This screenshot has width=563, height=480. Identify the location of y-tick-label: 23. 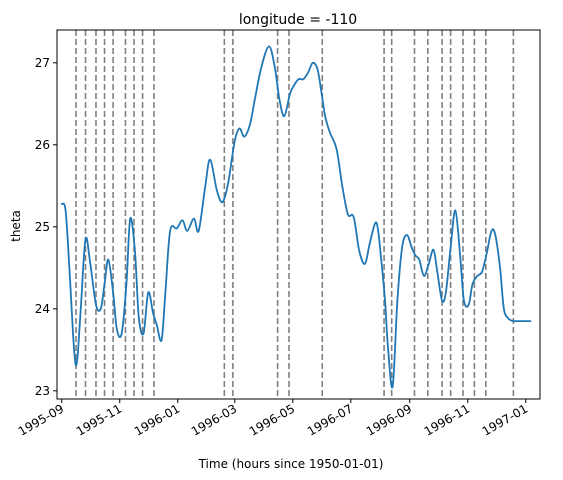
(42, 391).